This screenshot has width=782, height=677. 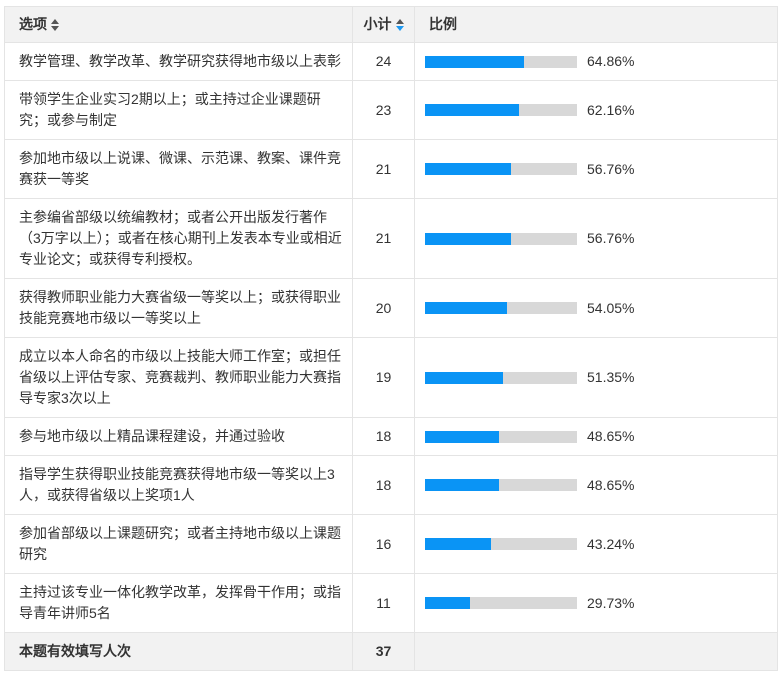 What do you see at coordinates (178, 308) in the screenshot?
I see `option-label: 获得教师职业能力大赛省级一等奖以上；或获得职业技能竞赛地市级以一等奖以上` at bounding box center [178, 308].